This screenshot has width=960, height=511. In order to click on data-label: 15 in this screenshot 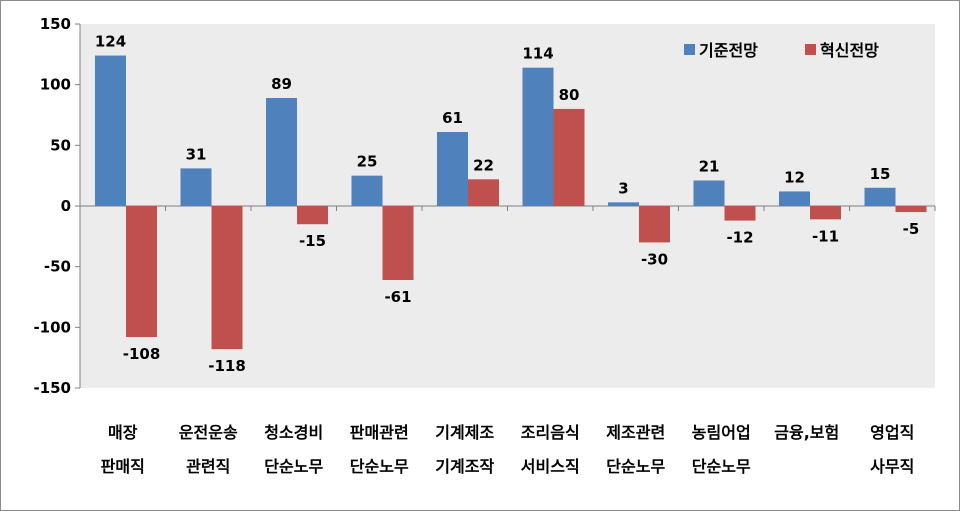, I will do `click(880, 174)`.